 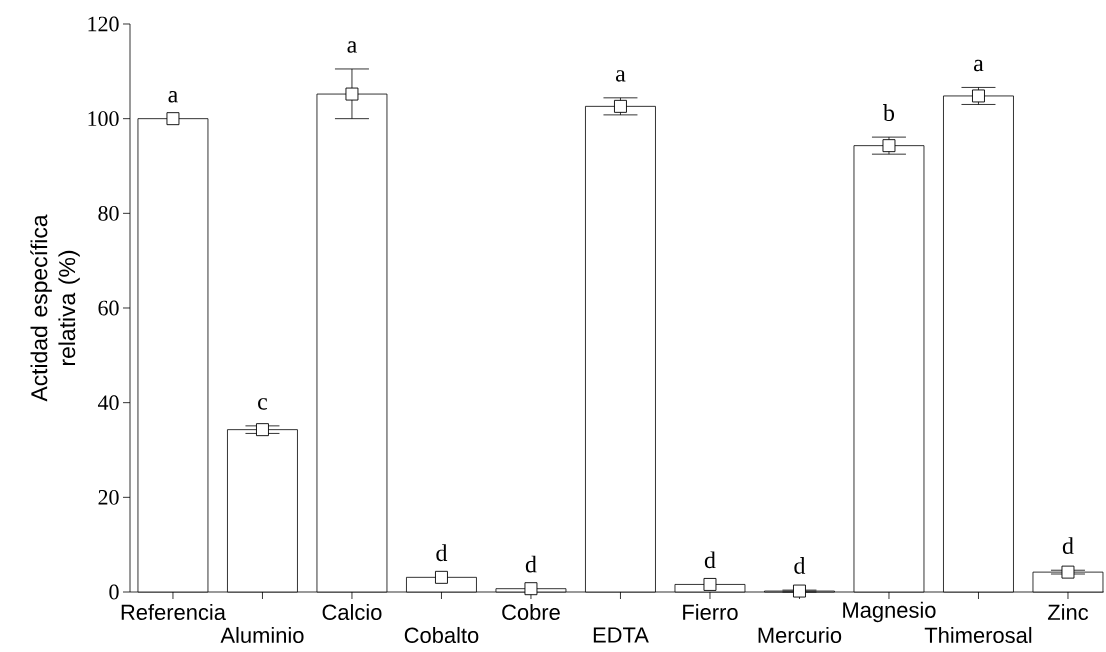 What do you see at coordinates (103, 24) in the screenshot?
I see `y-tick-label: 120` at bounding box center [103, 24].